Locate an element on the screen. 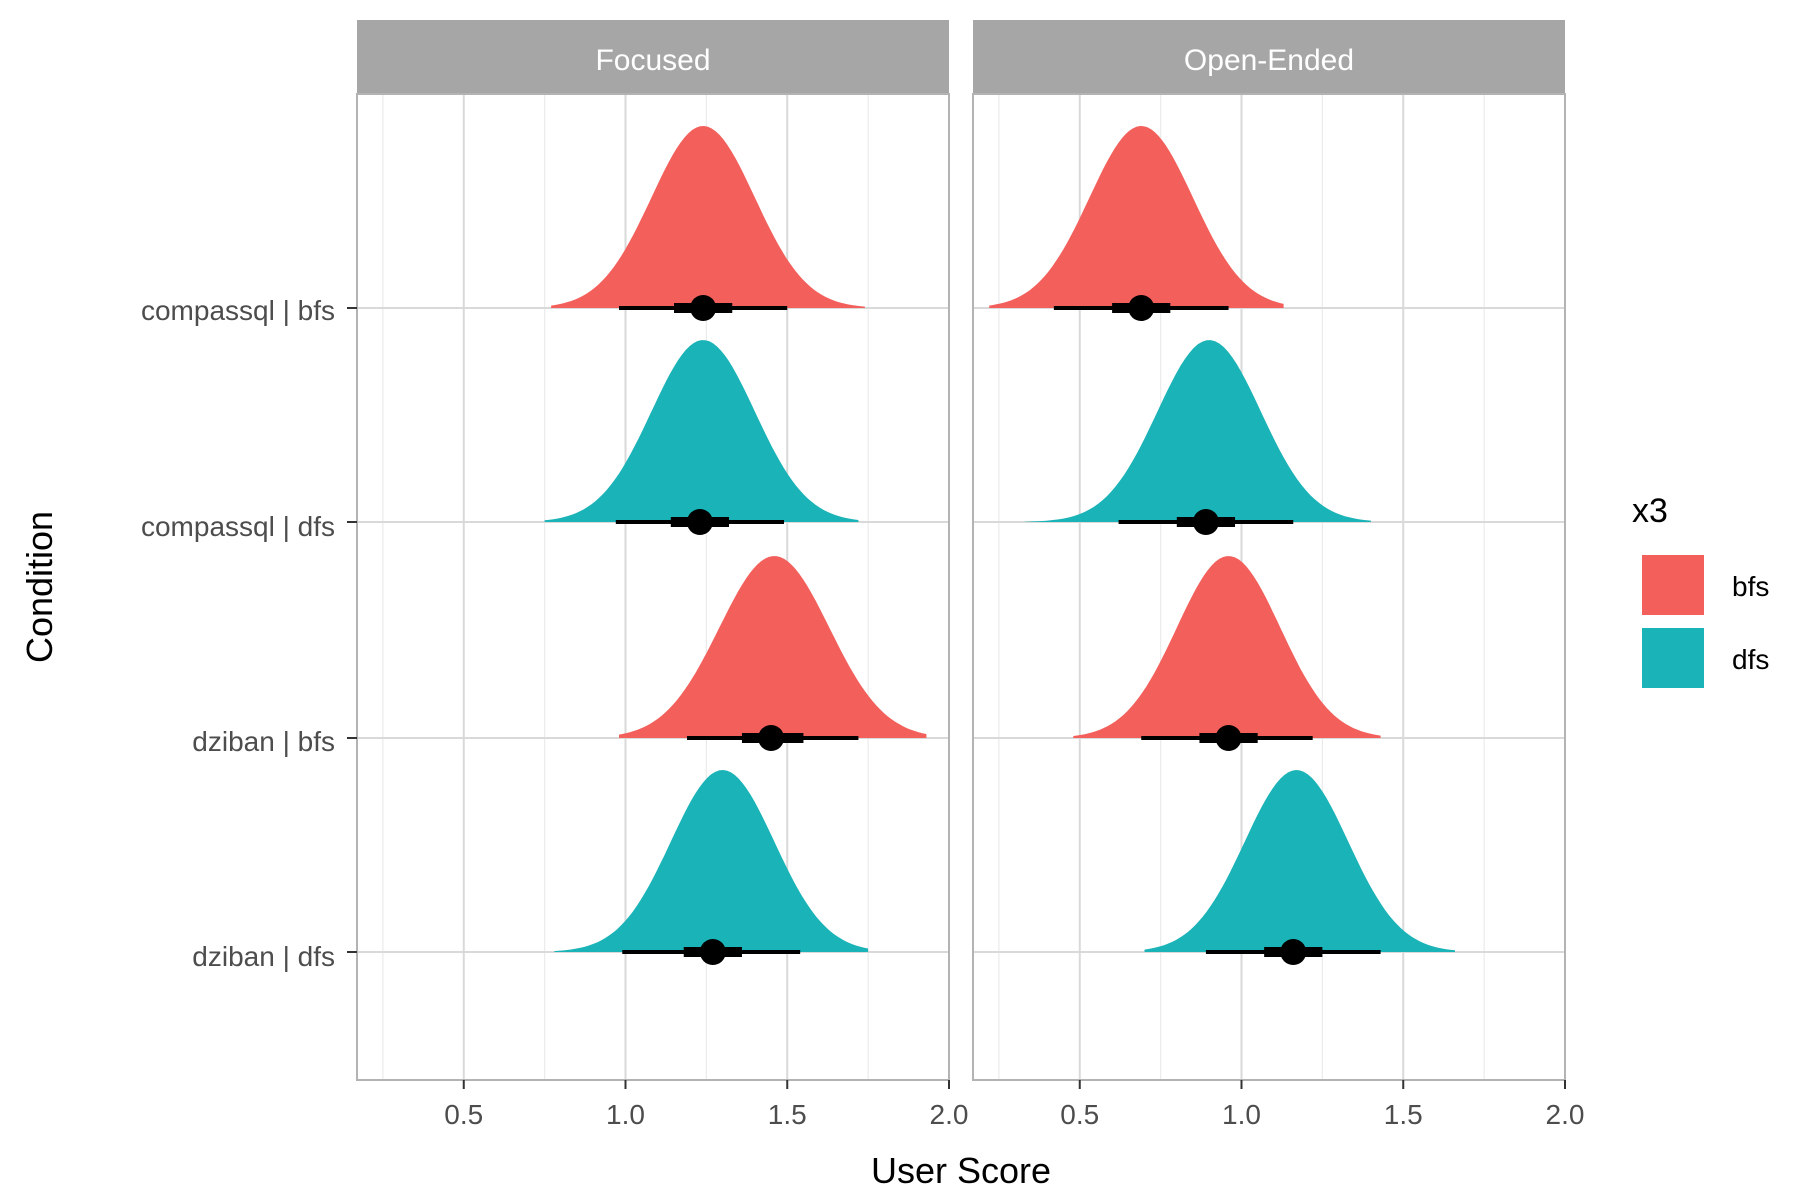 The height and width of the screenshot is (1200, 1800). panel-focused-x-ticks: 0.5 1.0 1.5 2.0 is located at coordinates (706, 1105).